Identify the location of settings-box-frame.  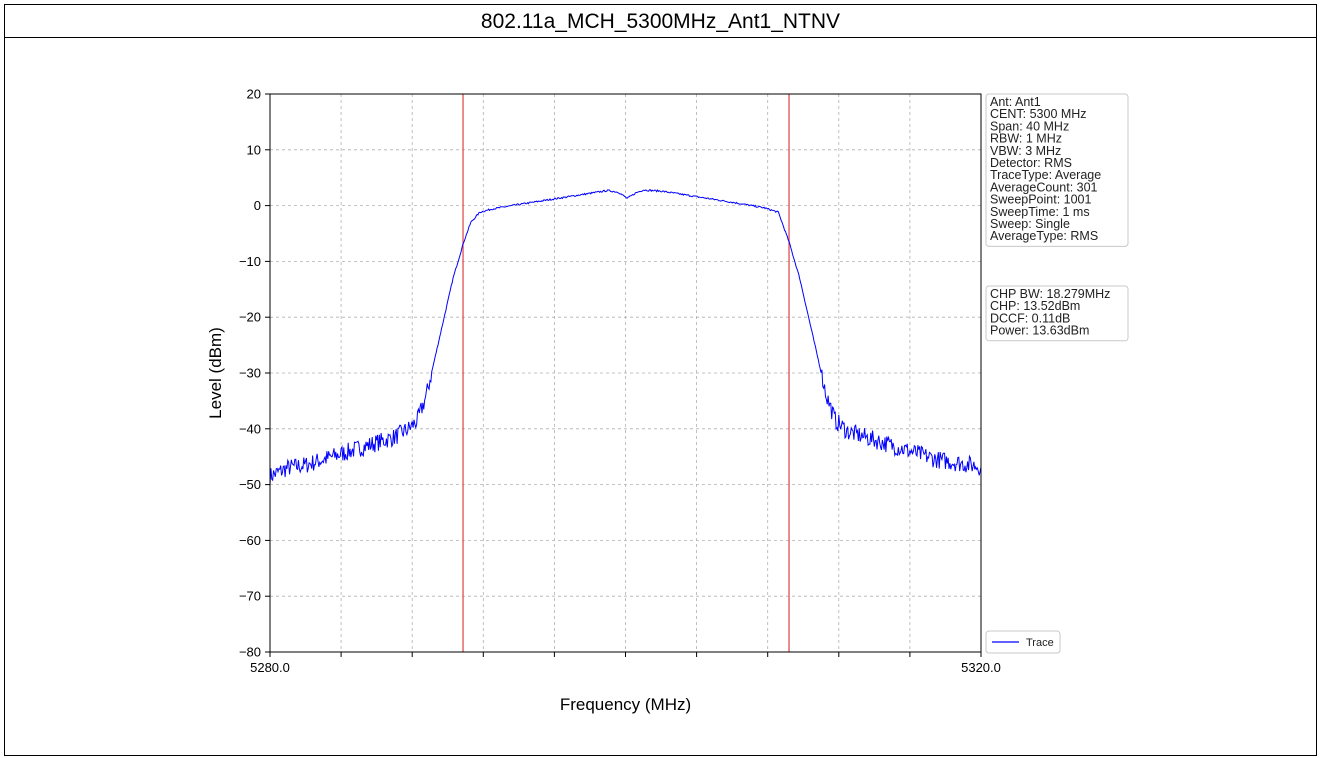
(1057, 170).